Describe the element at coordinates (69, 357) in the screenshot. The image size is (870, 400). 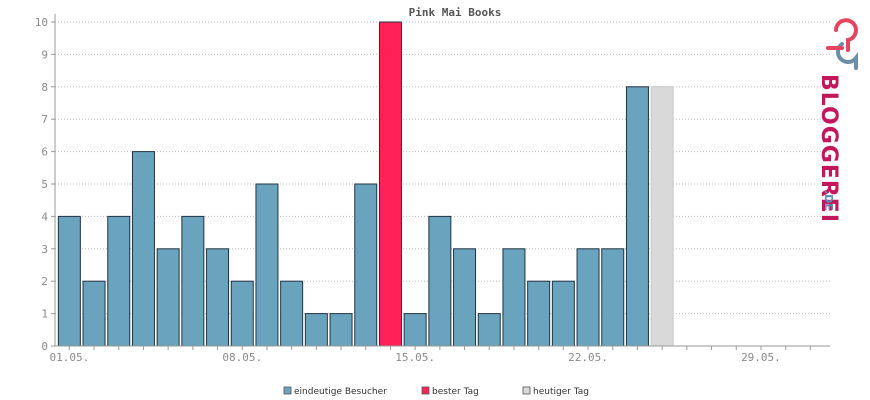
I see `x-tick-label: 01.05.` at that location.